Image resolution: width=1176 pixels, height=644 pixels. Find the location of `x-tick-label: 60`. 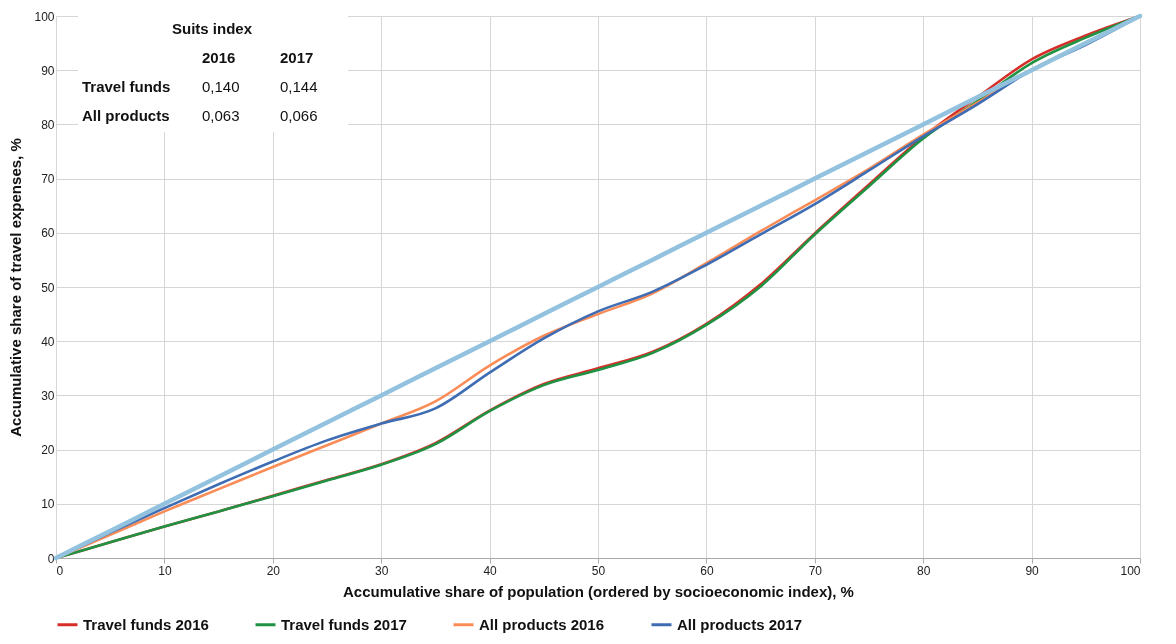

x-tick-label: 60 is located at coordinates (707, 570).